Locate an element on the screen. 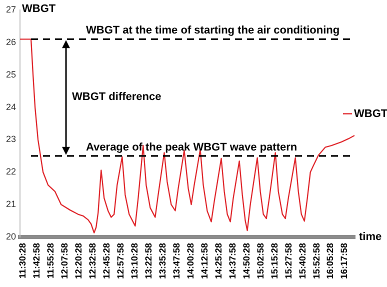 This screenshot has width=387, height=287. x-tick-label: 15:27:58 is located at coordinates (288, 261).